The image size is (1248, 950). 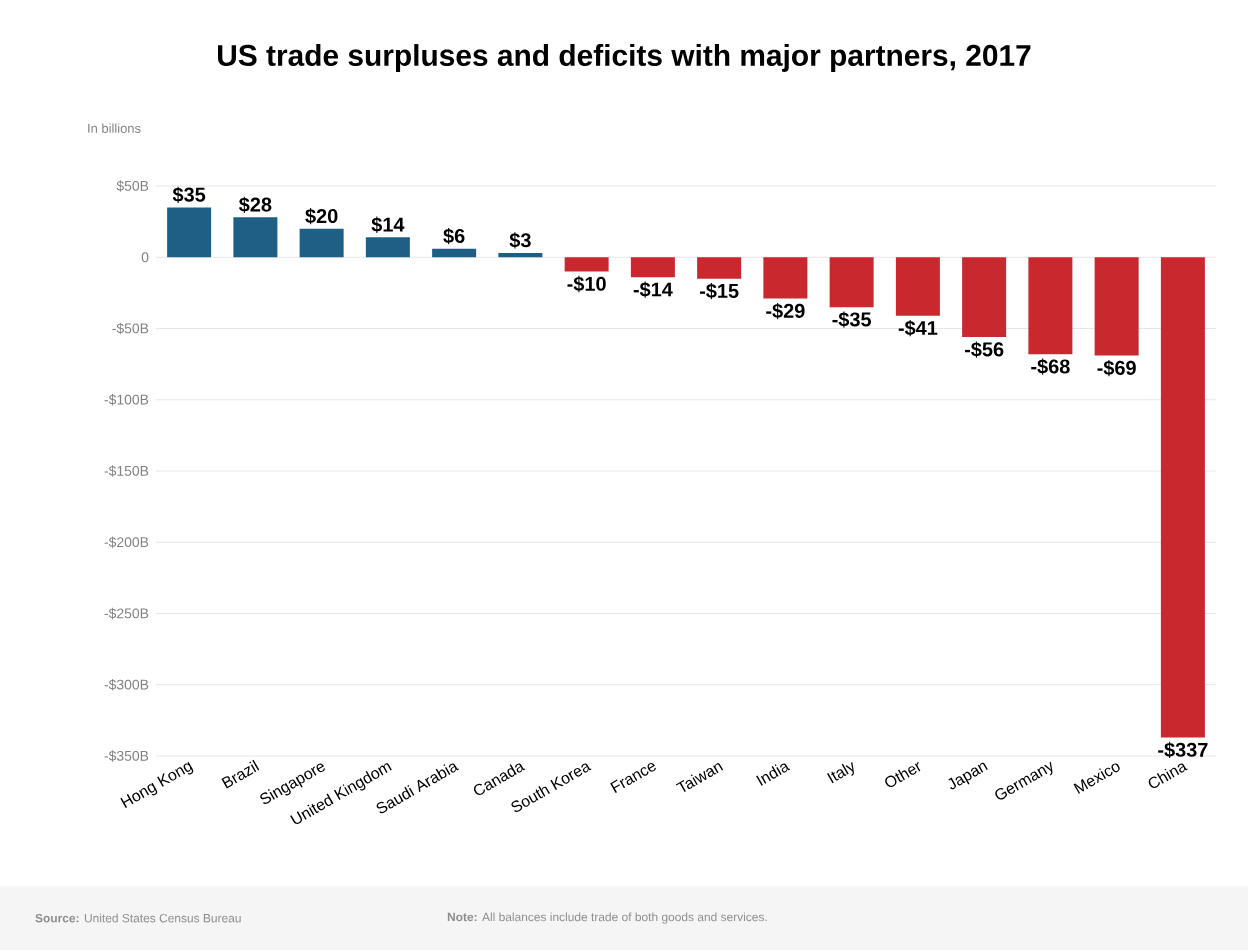 I want to click on data-label: -$29, so click(x=785, y=311).